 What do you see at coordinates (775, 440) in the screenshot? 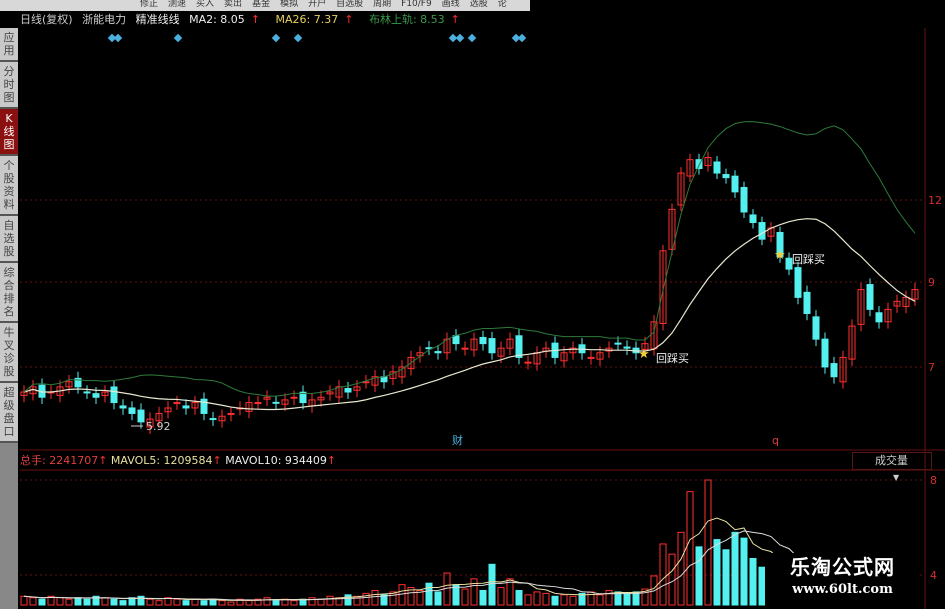
I see `event-marker-q: q` at bounding box center [775, 440].